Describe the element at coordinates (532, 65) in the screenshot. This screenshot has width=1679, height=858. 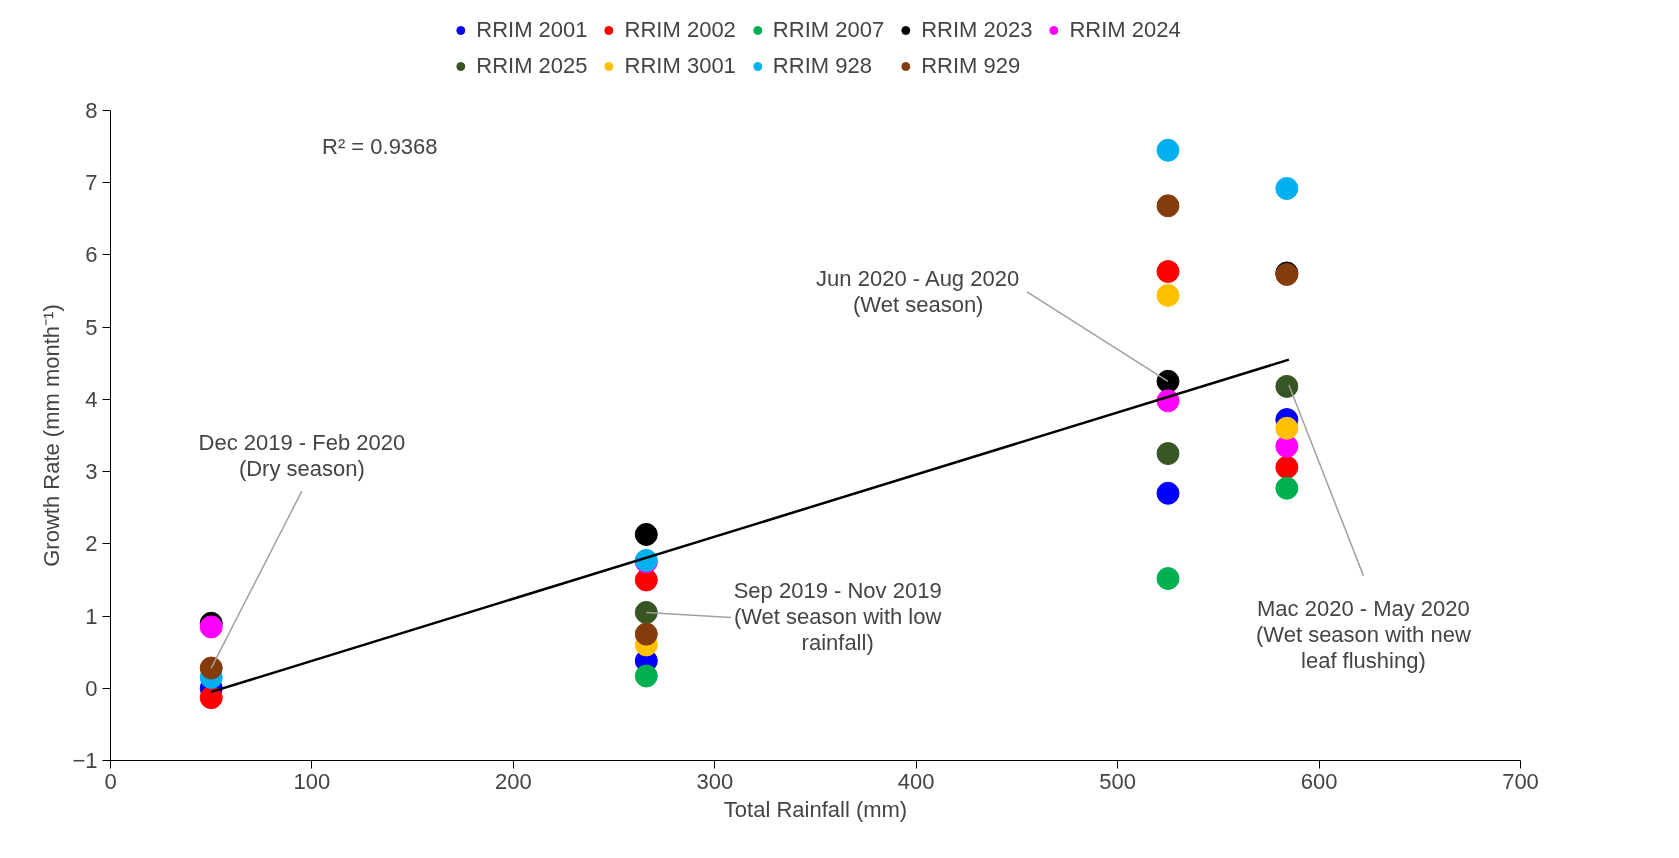
I see `legend-label: RRIM 2025` at that location.